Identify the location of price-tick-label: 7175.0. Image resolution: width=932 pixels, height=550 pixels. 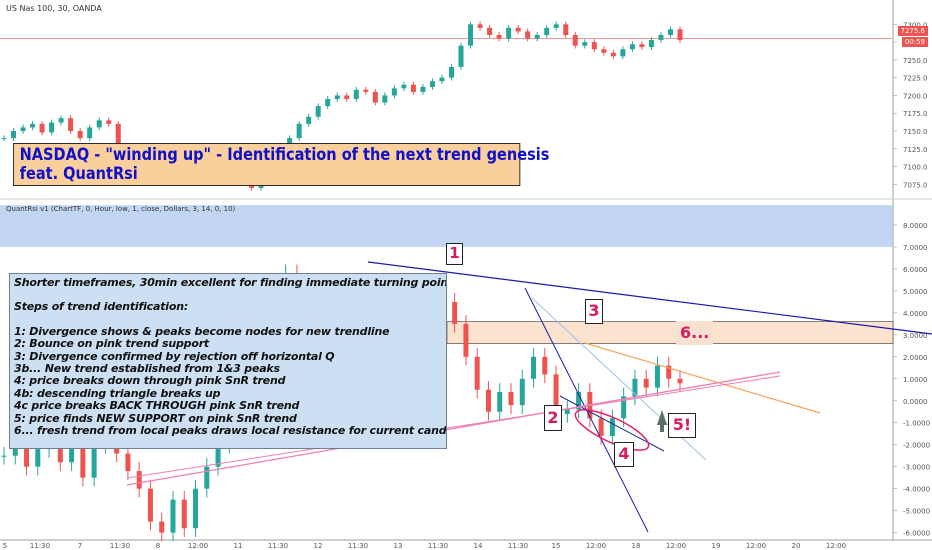
(915, 114).